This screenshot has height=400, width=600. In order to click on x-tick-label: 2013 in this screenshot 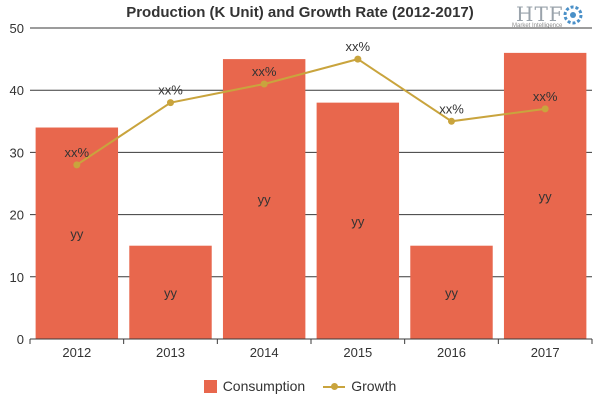, I will do `click(170, 352)`.